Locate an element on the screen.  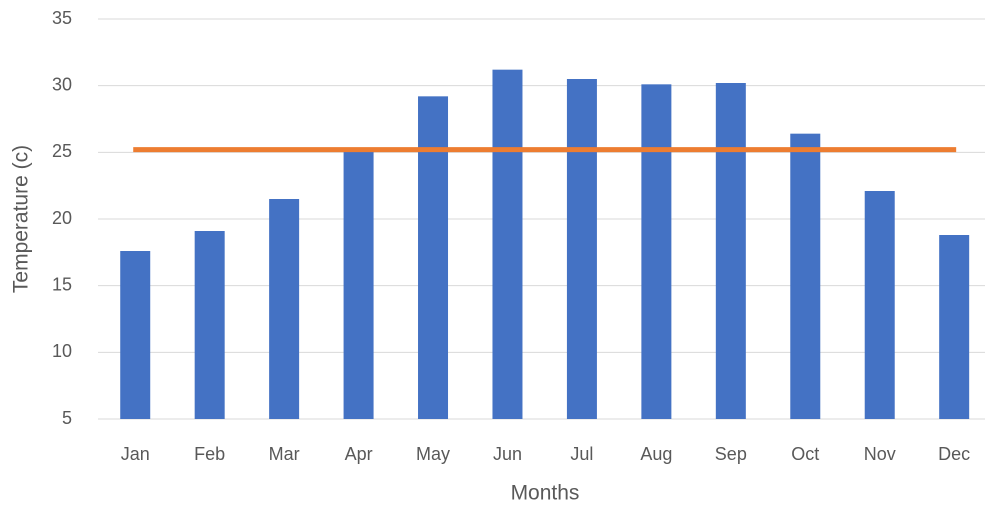
x-tick-label: May is located at coordinates (433, 454).